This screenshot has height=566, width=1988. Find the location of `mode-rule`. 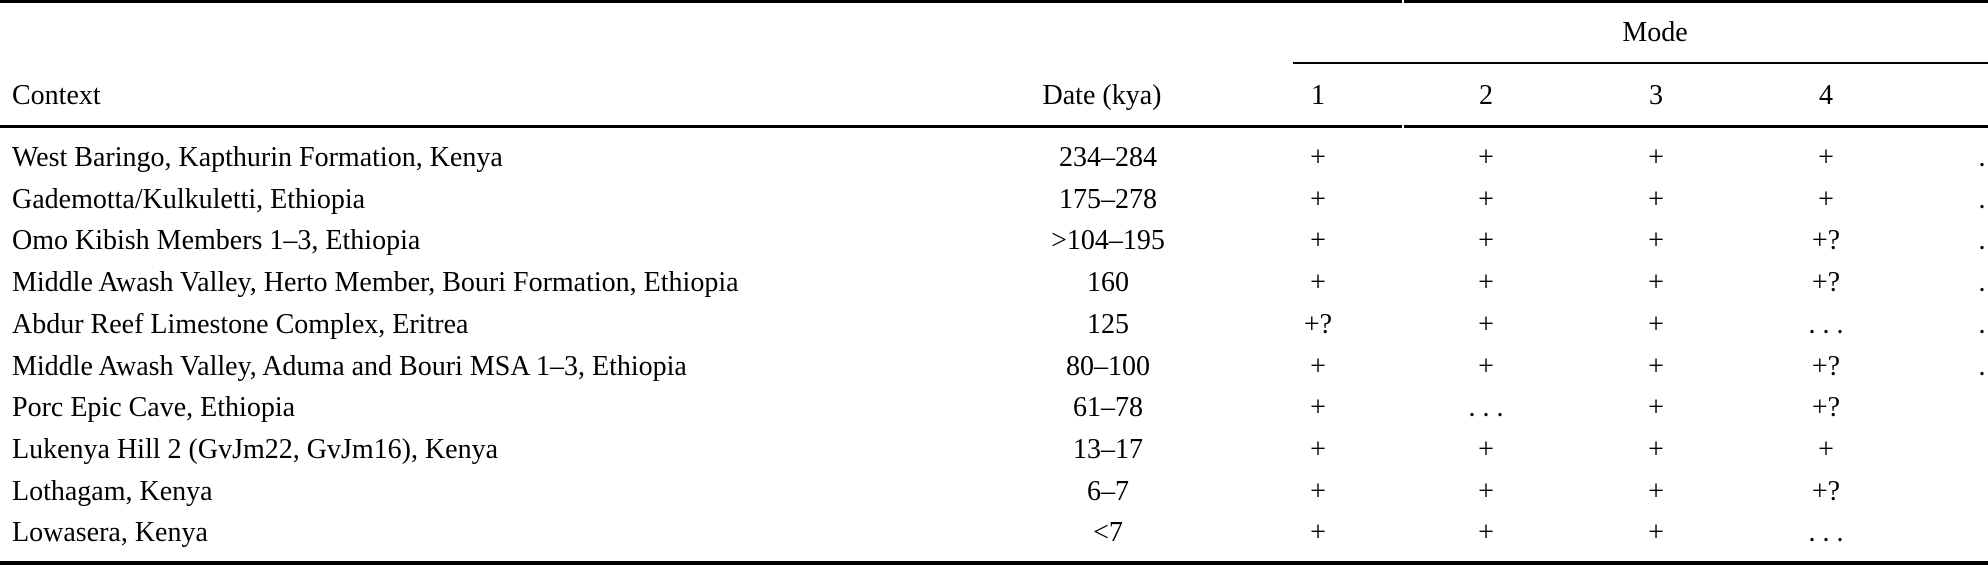

mode-rule is located at coordinates (1640, 63).